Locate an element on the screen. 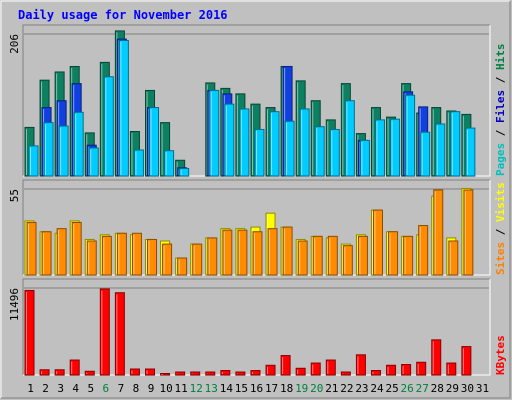  x-tick-label: 2 is located at coordinates (45, 388).